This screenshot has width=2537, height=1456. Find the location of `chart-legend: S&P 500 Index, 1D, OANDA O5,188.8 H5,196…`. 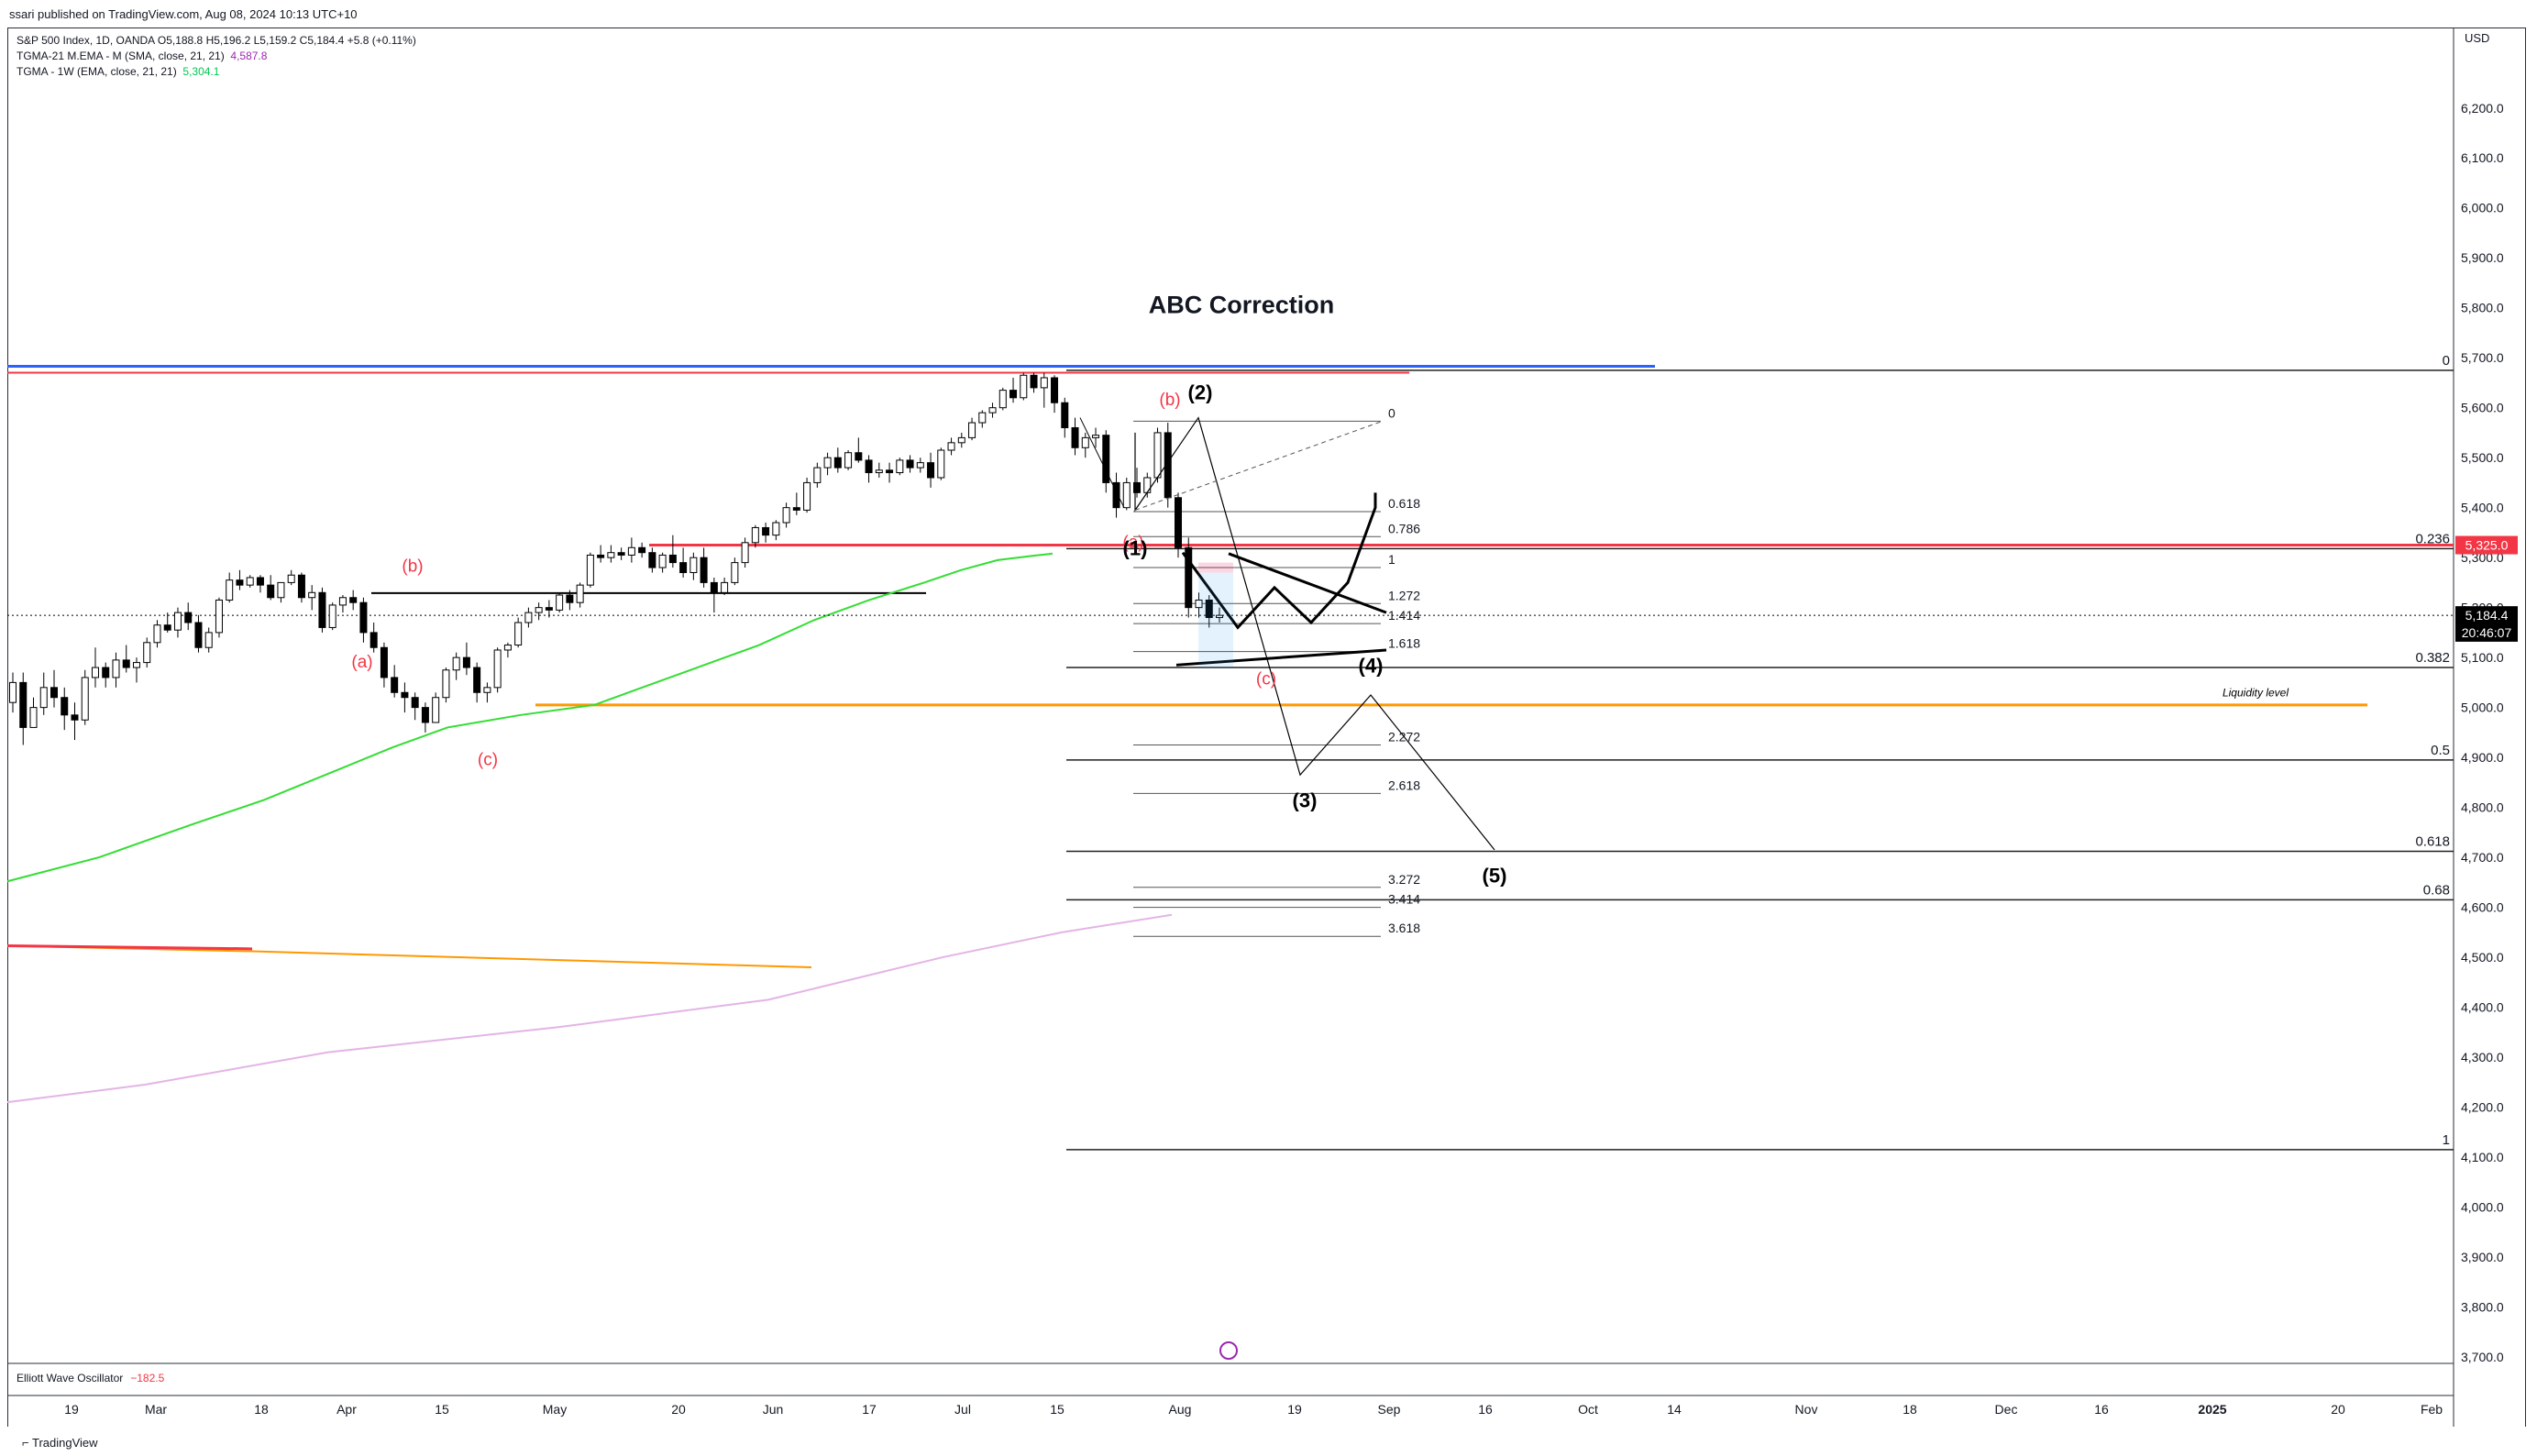

chart-legend: S&P 500 Index, 1D, OANDA O5,188.8 H5,196… is located at coordinates (216, 56).